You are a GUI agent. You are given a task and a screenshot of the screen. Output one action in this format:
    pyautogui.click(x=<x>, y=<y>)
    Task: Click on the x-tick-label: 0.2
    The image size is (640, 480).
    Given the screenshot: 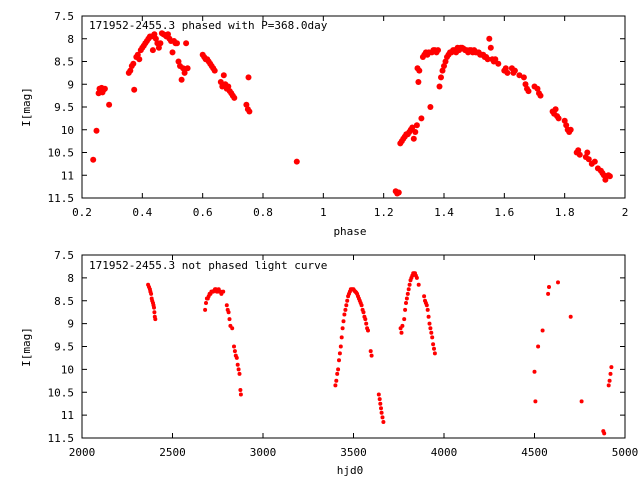 What is the action you would take?
    pyautogui.click(x=82, y=212)
    